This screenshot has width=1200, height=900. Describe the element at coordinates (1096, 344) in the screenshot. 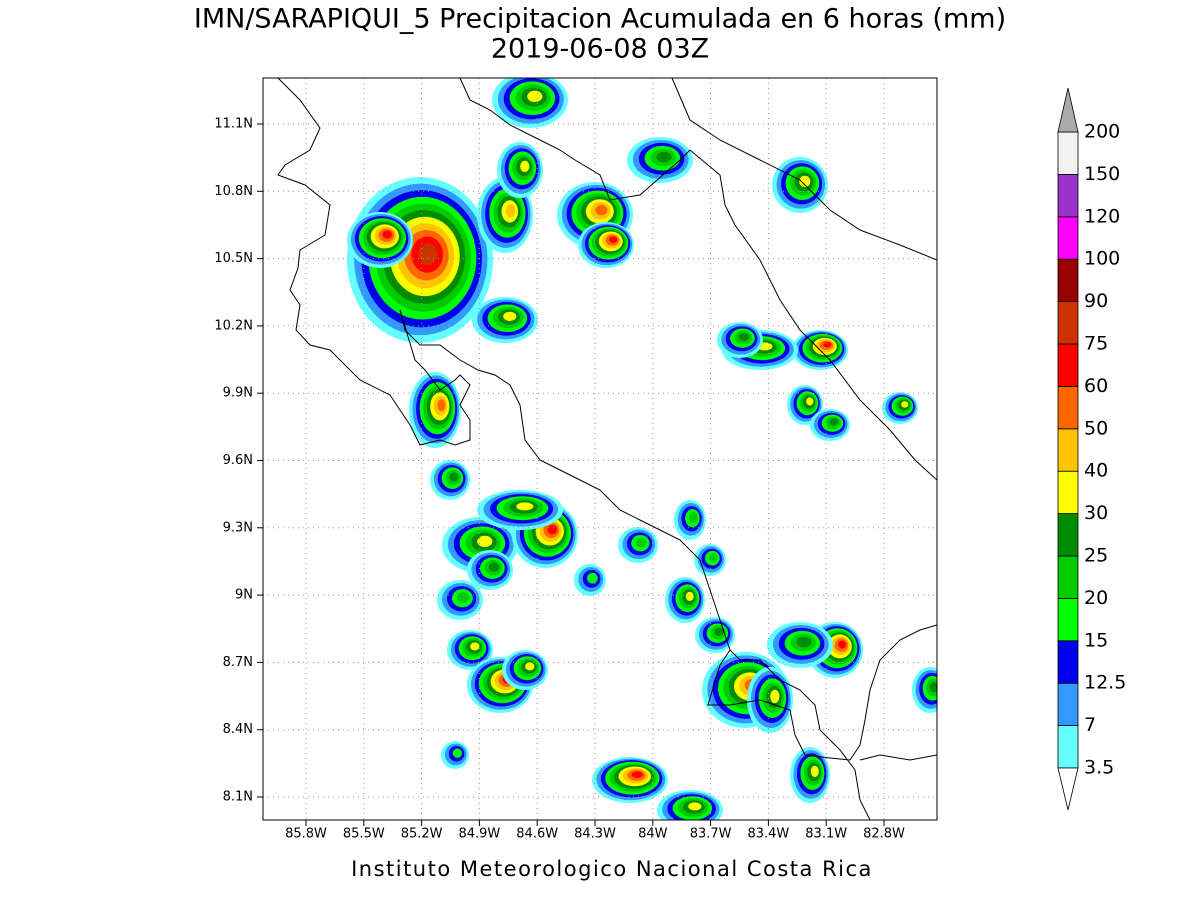

I see `colorbar-label: 75` at that location.